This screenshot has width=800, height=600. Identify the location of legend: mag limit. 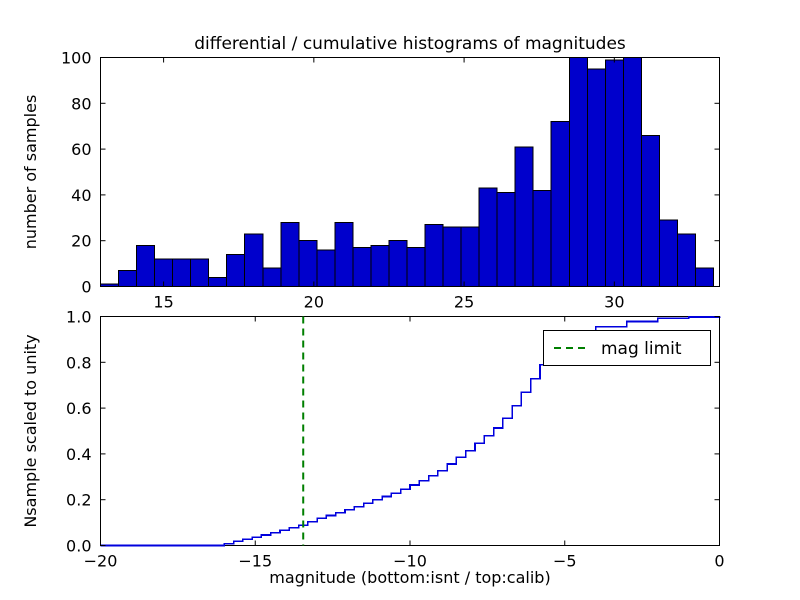
(627, 348).